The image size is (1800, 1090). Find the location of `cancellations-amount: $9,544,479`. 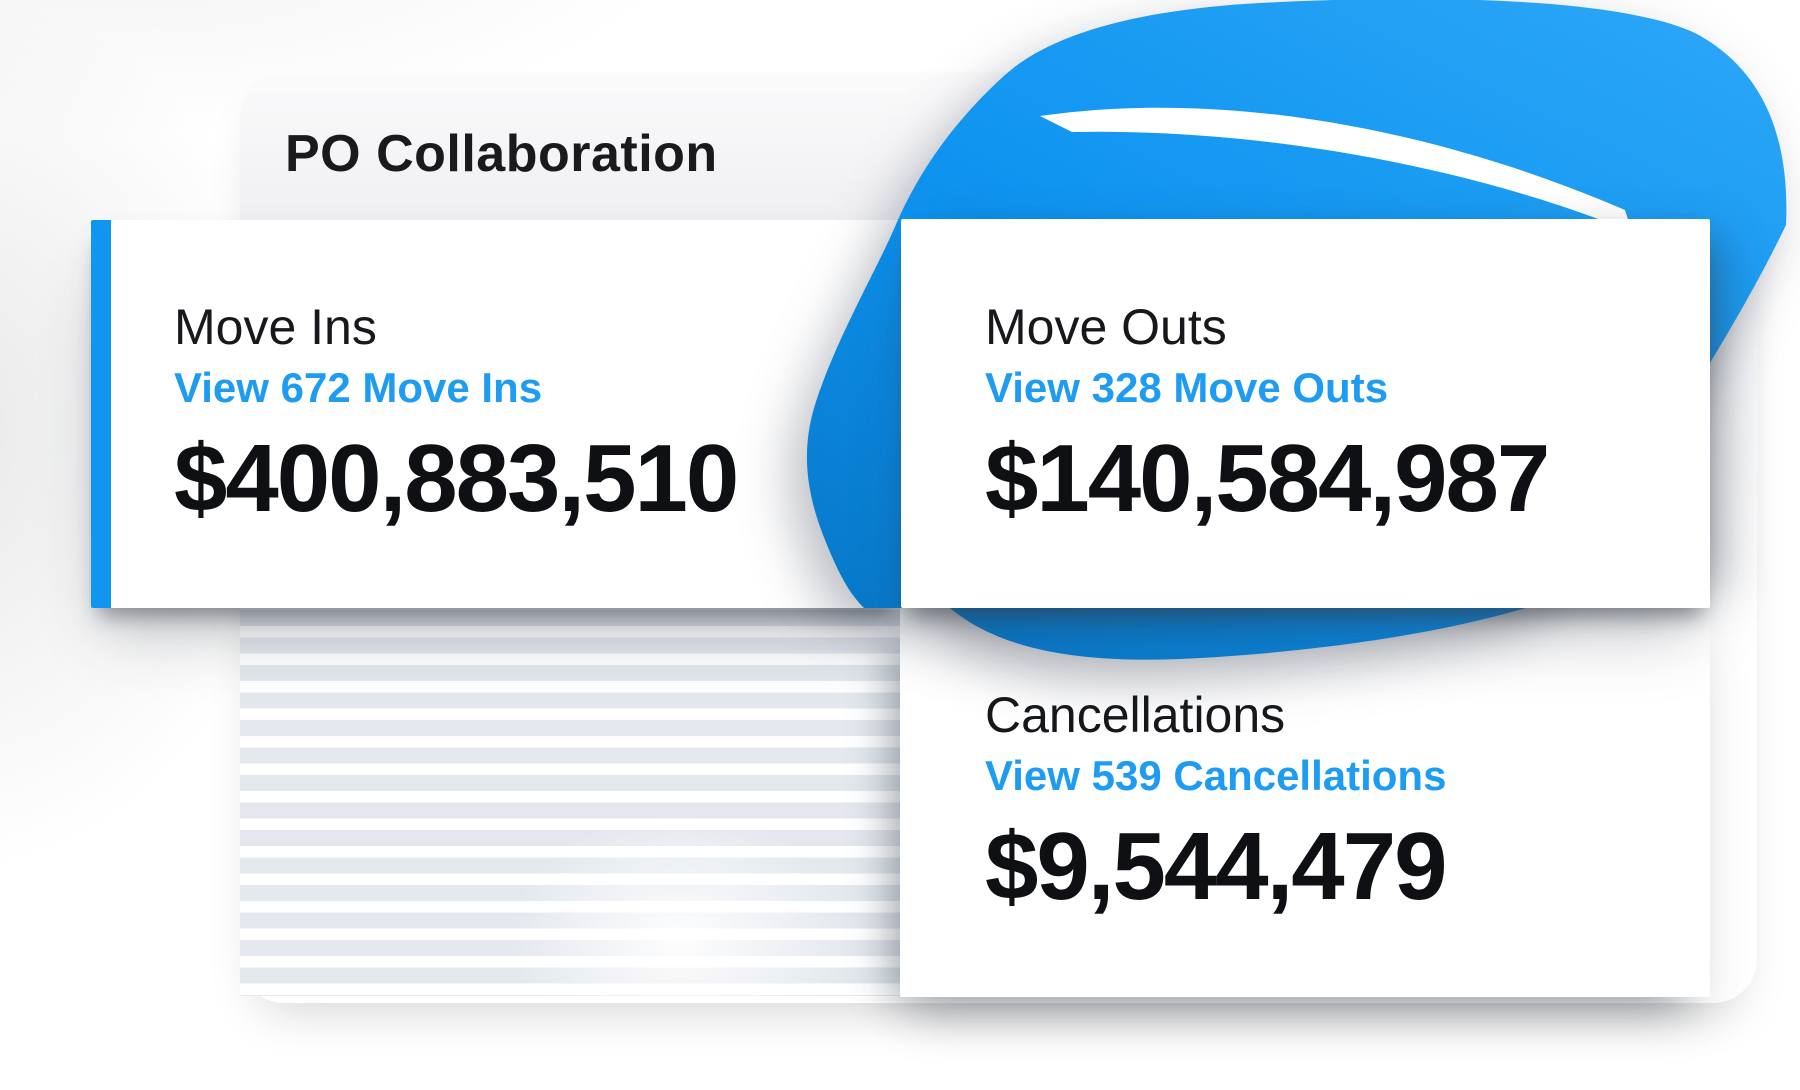

cancellations-amount: $9,544,479 is located at coordinates (1216, 866).